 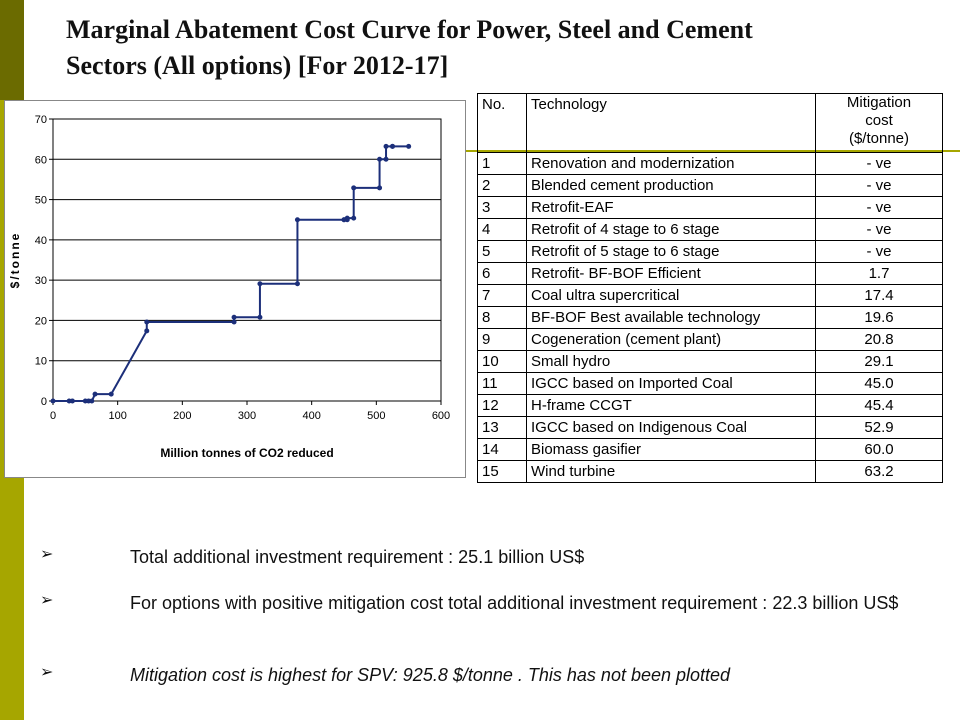 What do you see at coordinates (41, 241) in the screenshot?
I see `y-tick-label: 40` at bounding box center [41, 241].